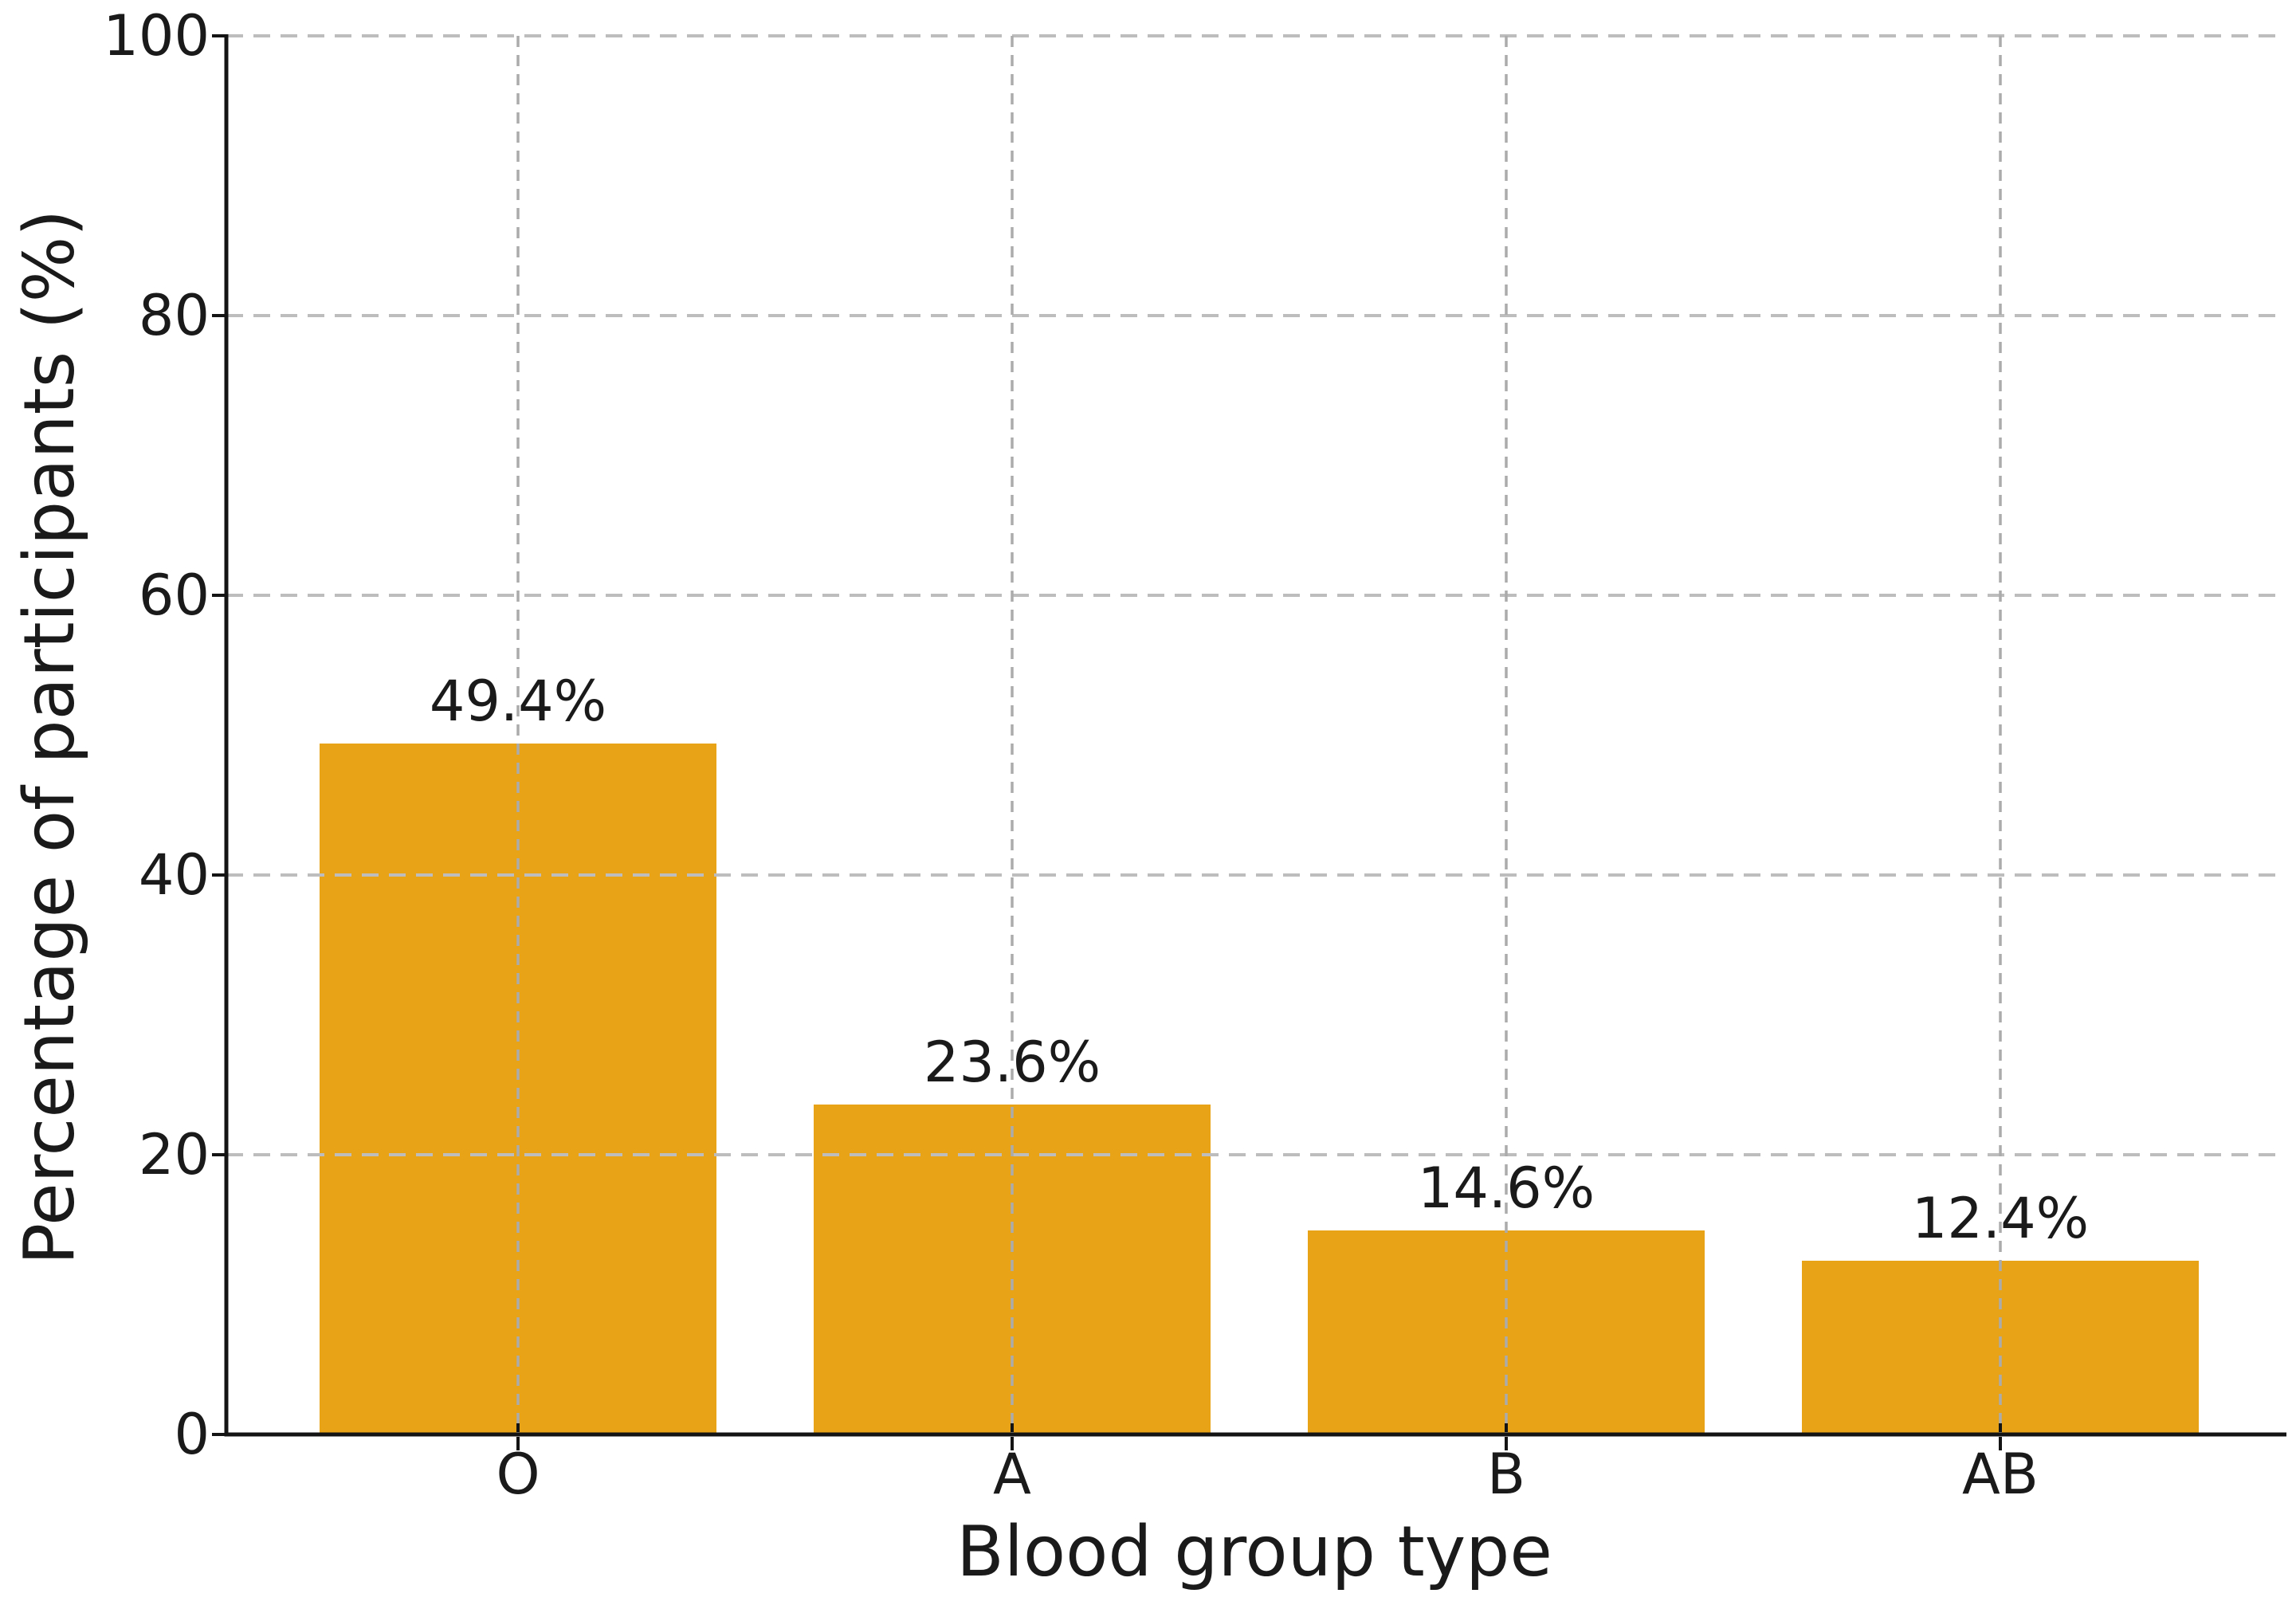 The width and height of the screenshot is (2296, 1605). Describe the element at coordinates (518, 1475) in the screenshot. I see `x-tick-label-O: O` at that location.